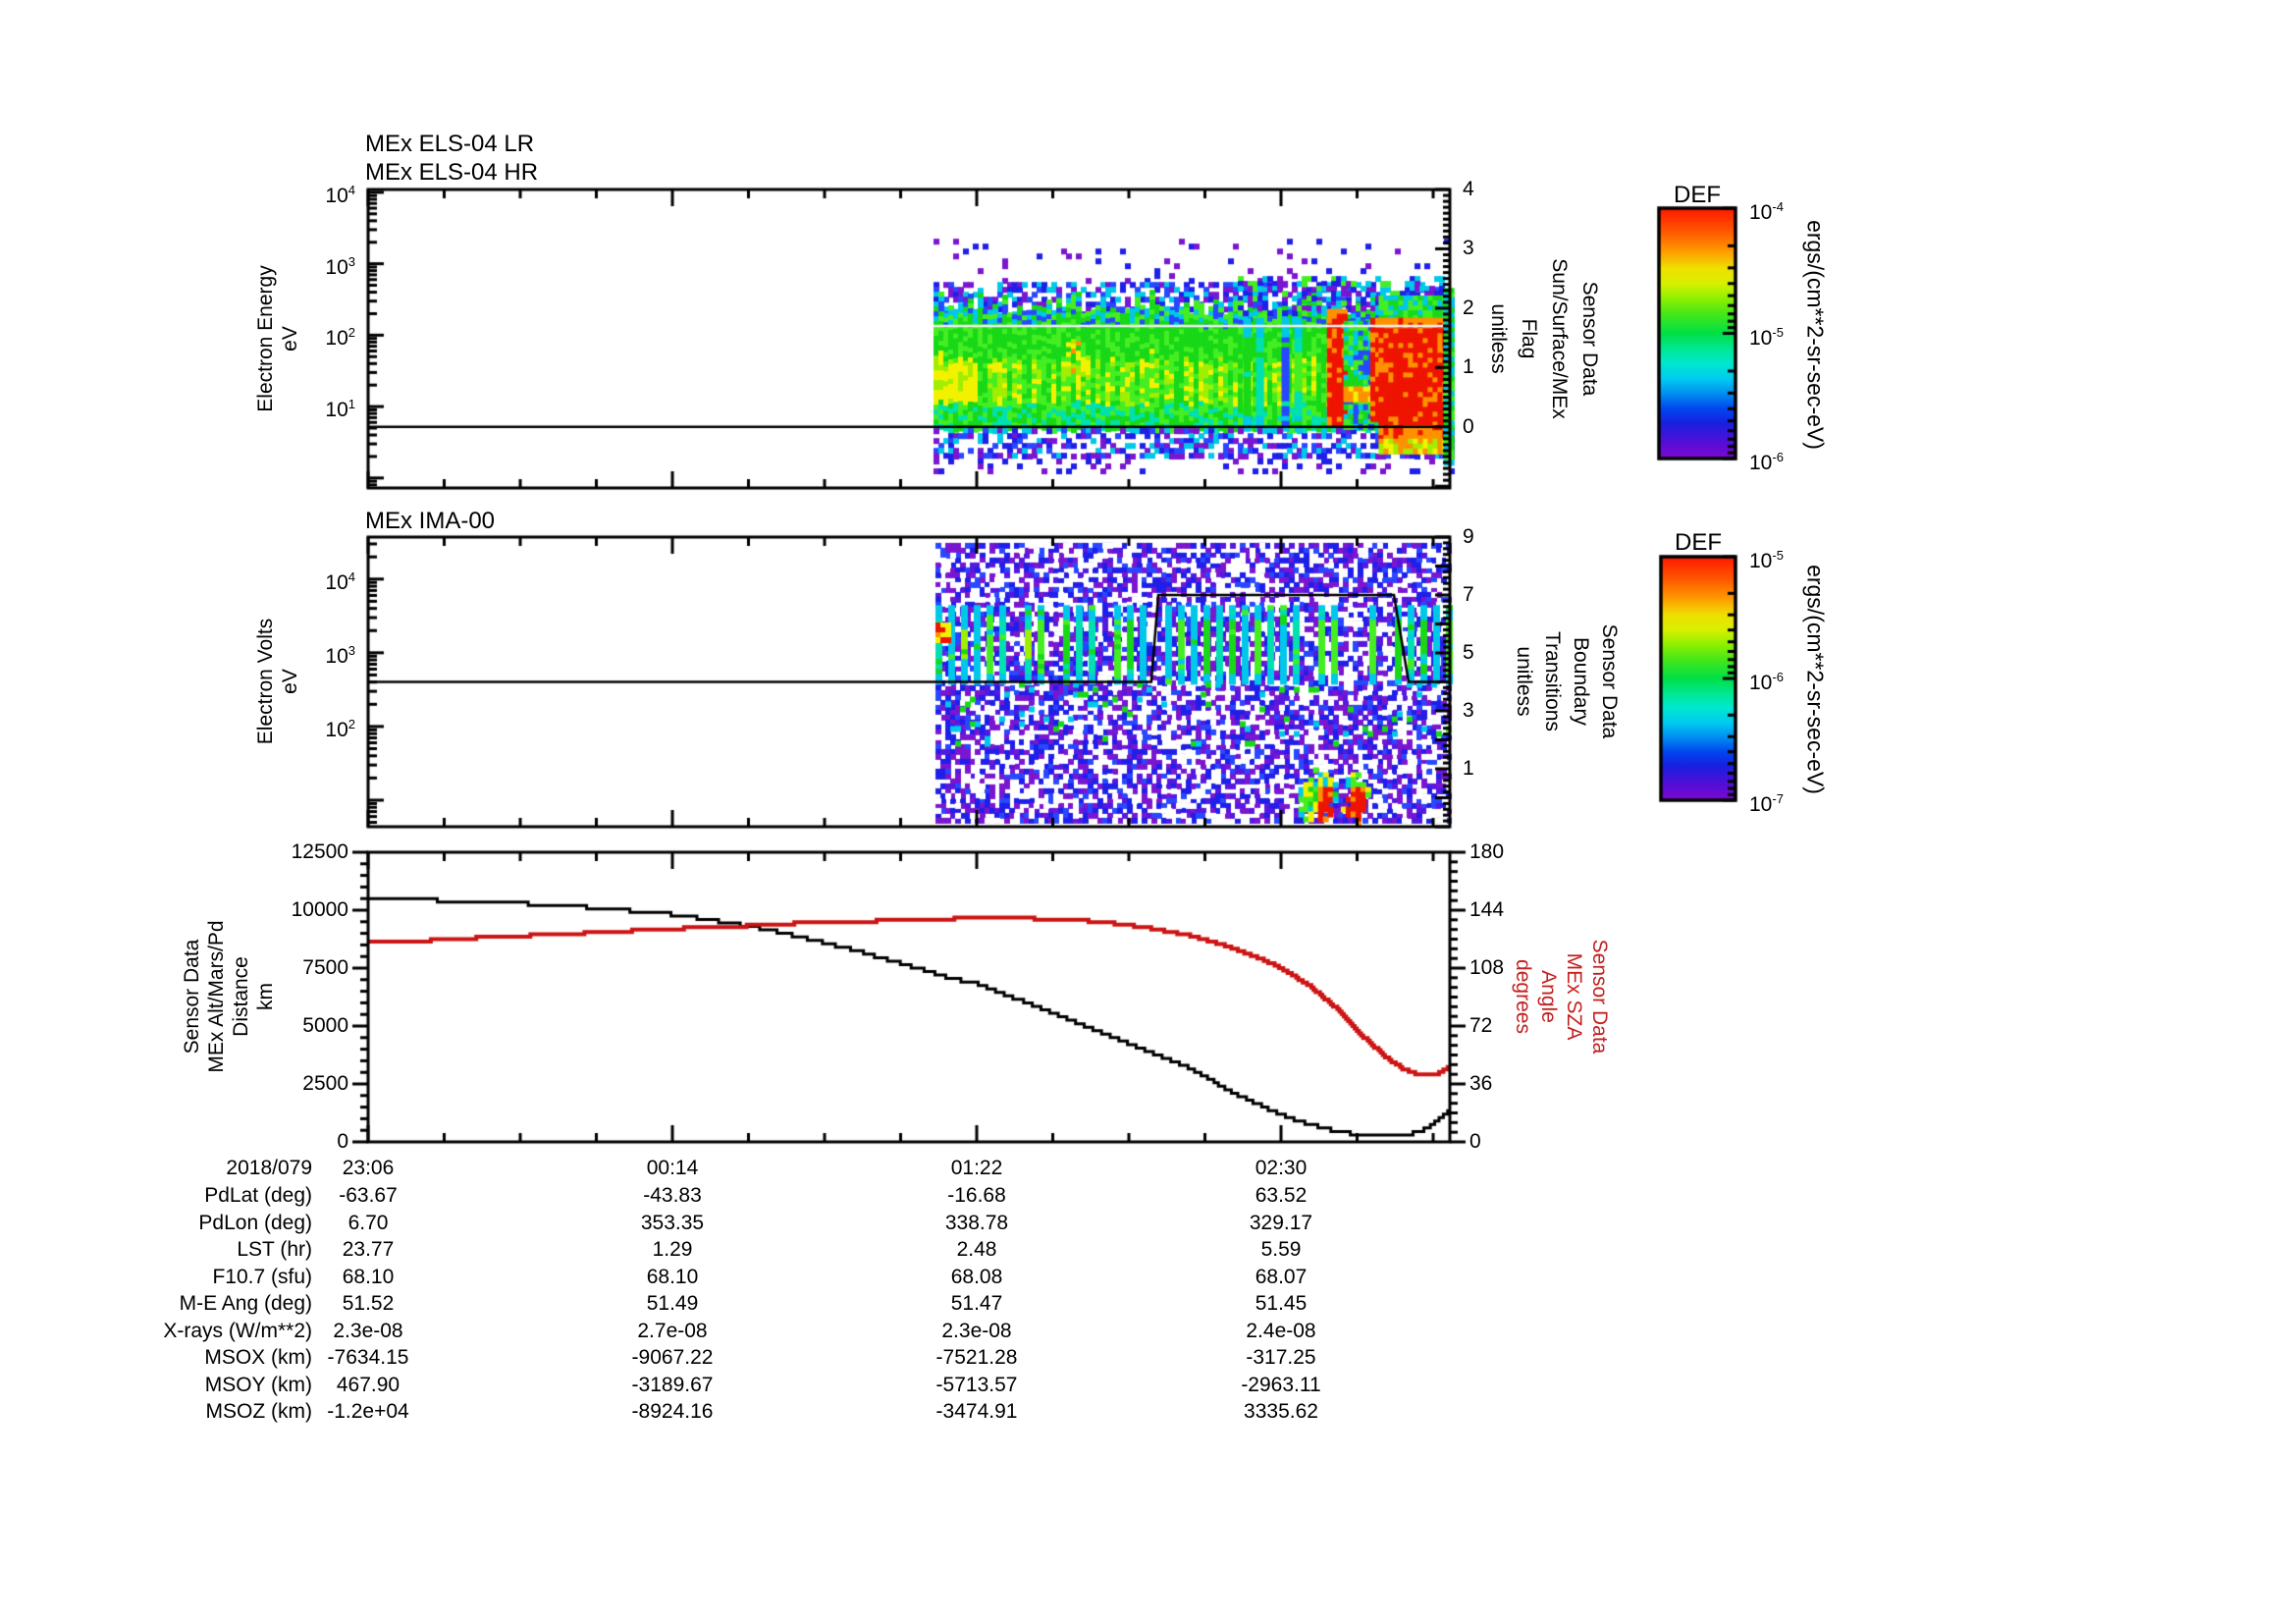 This screenshot has width=2296, height=1623. I want to click on y-tick-label: 101, so click(340, 410).